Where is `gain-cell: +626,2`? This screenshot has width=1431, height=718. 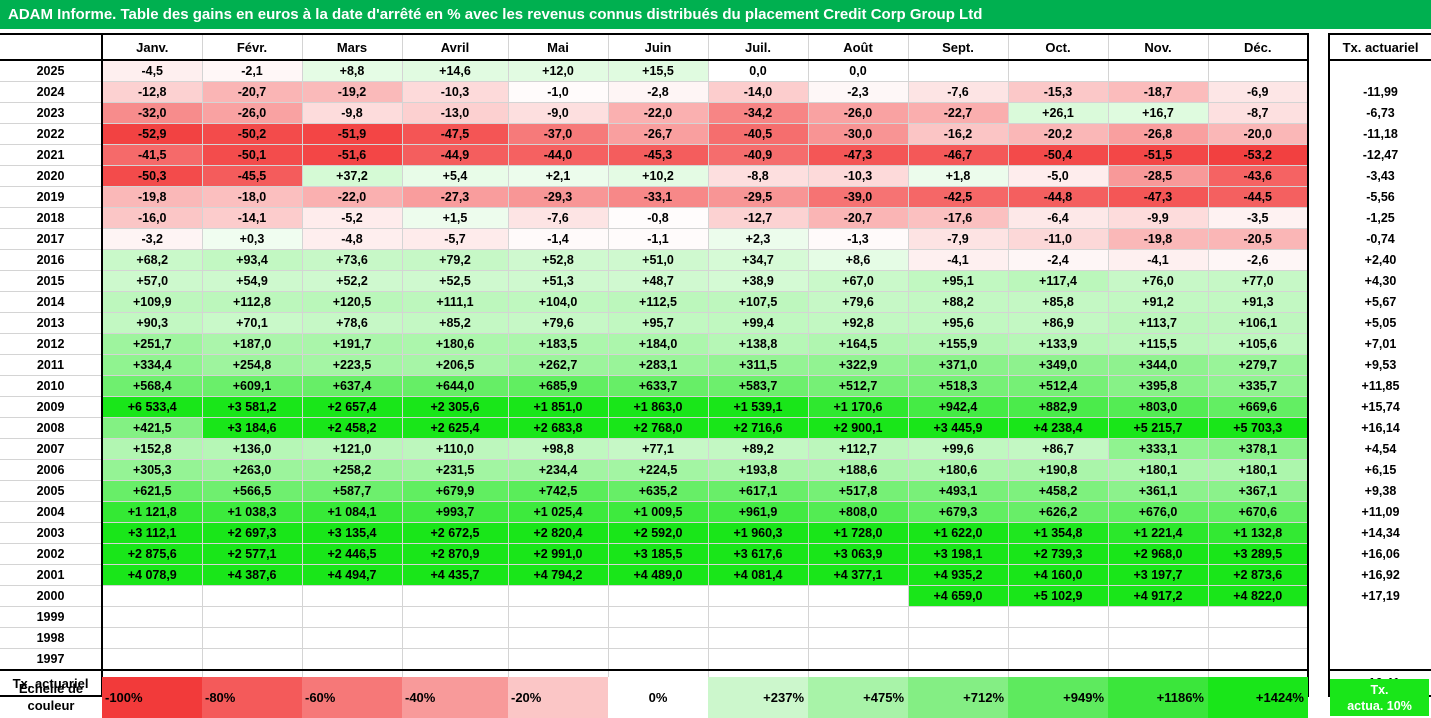 gain-cell: +626,2 is located at coordinates (1058, 512).